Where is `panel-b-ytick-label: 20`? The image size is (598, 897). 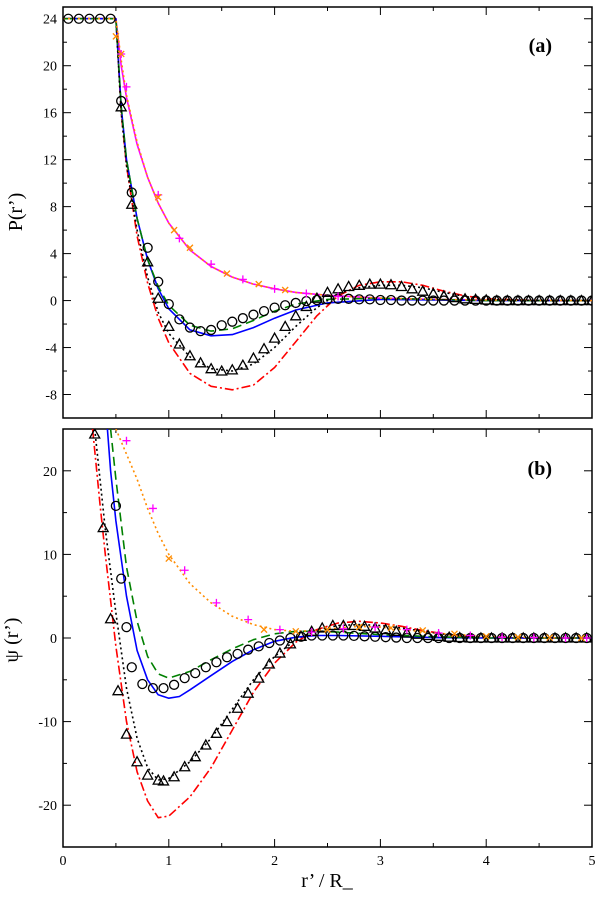
panel-b-ytick-label: 20 is located at coordinates (50, 472).